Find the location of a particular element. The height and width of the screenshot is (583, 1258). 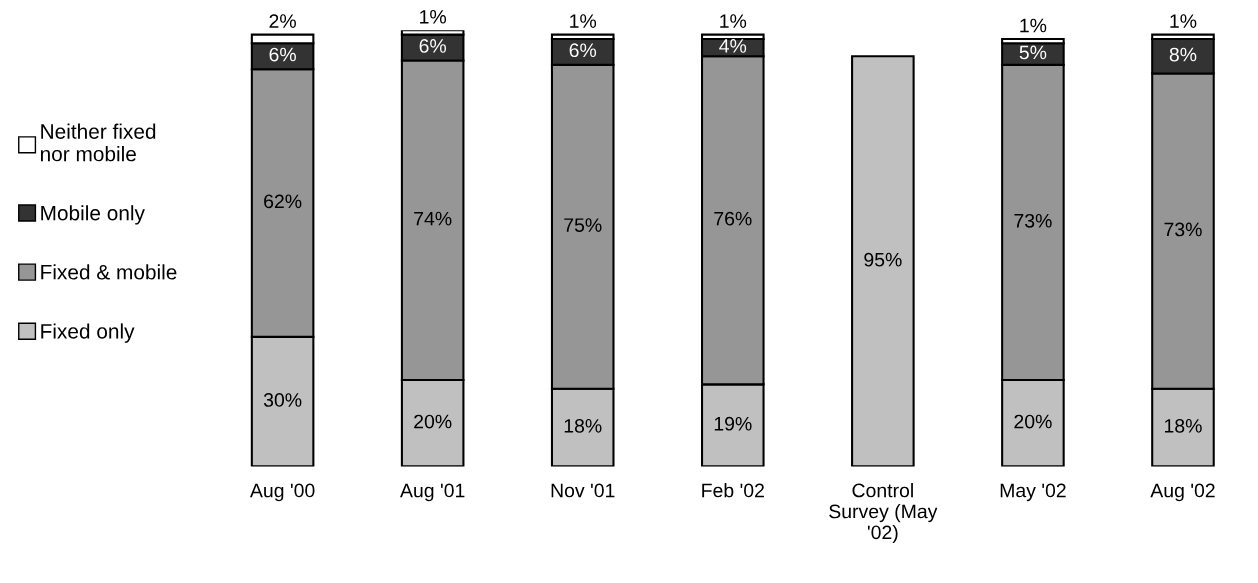

data-label: 8% is located at coordinates (1183, 54).